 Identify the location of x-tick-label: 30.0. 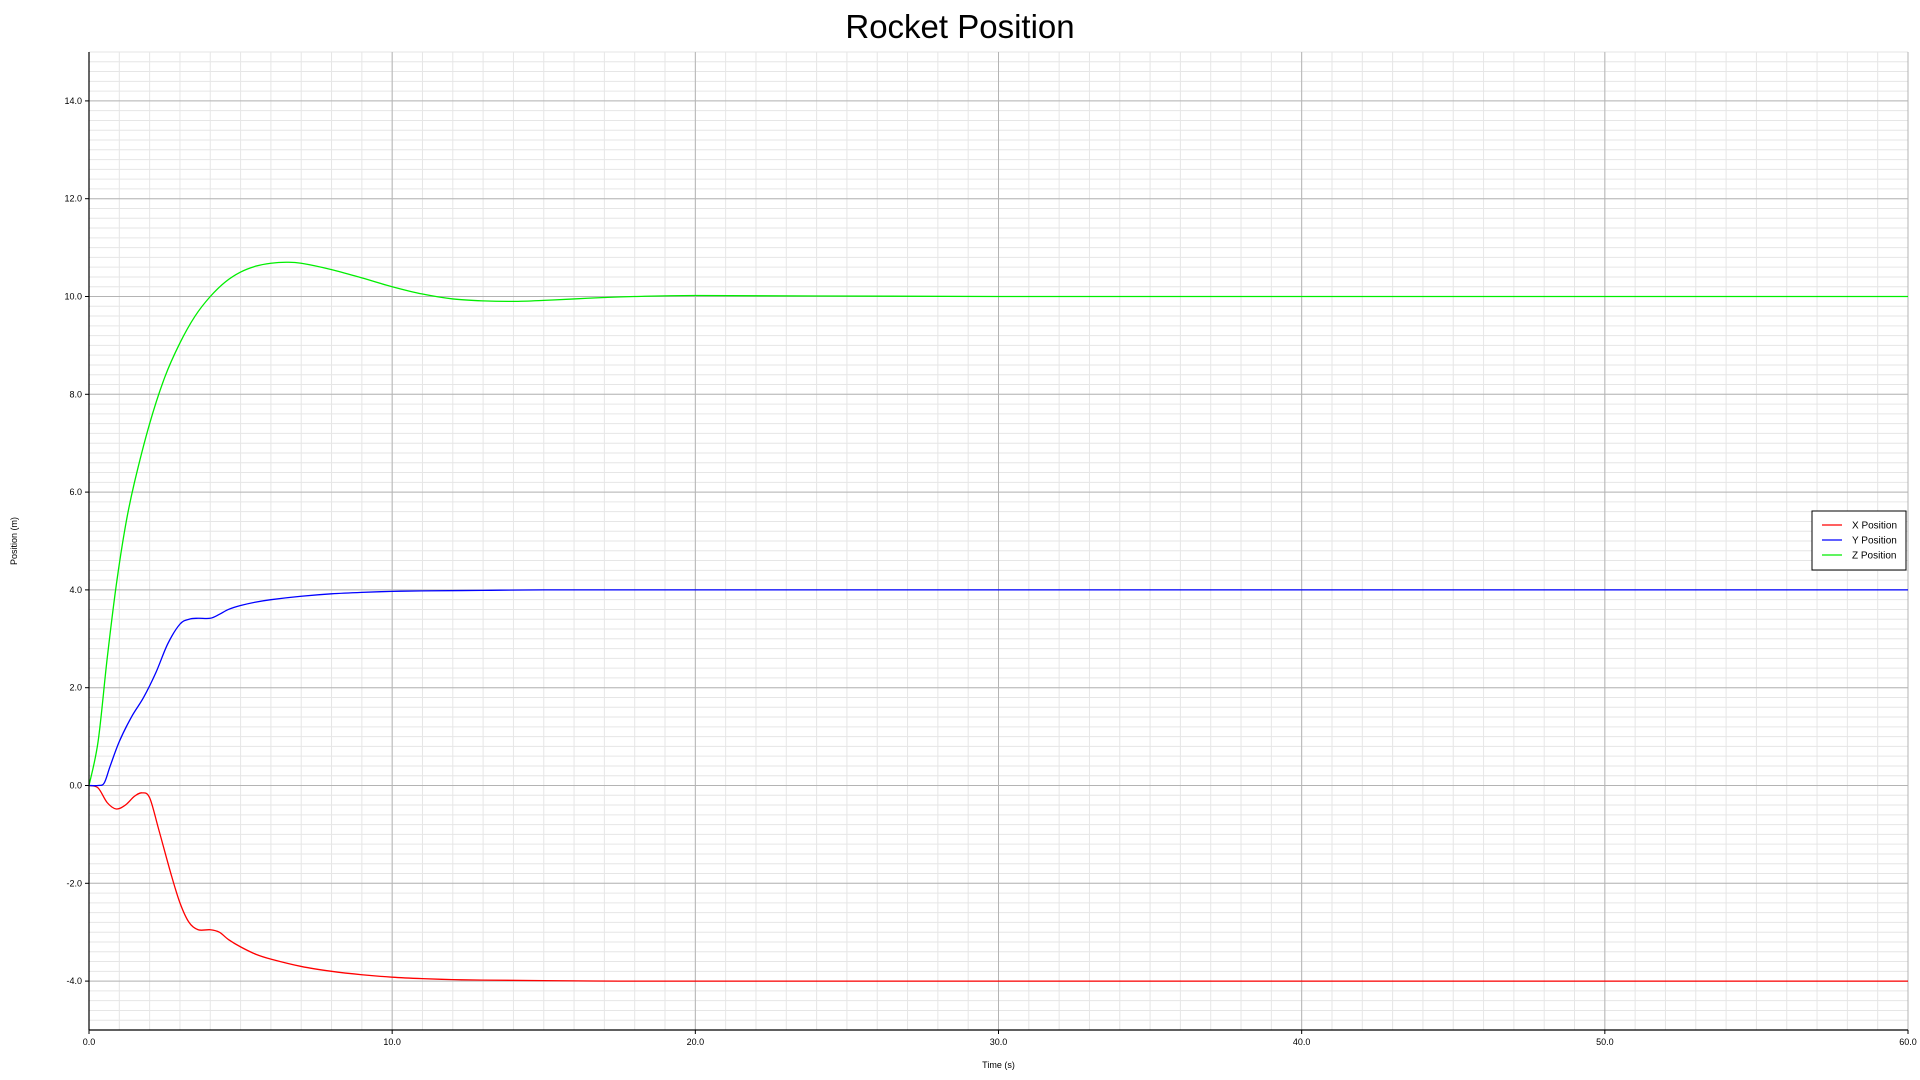
(999, 1042).